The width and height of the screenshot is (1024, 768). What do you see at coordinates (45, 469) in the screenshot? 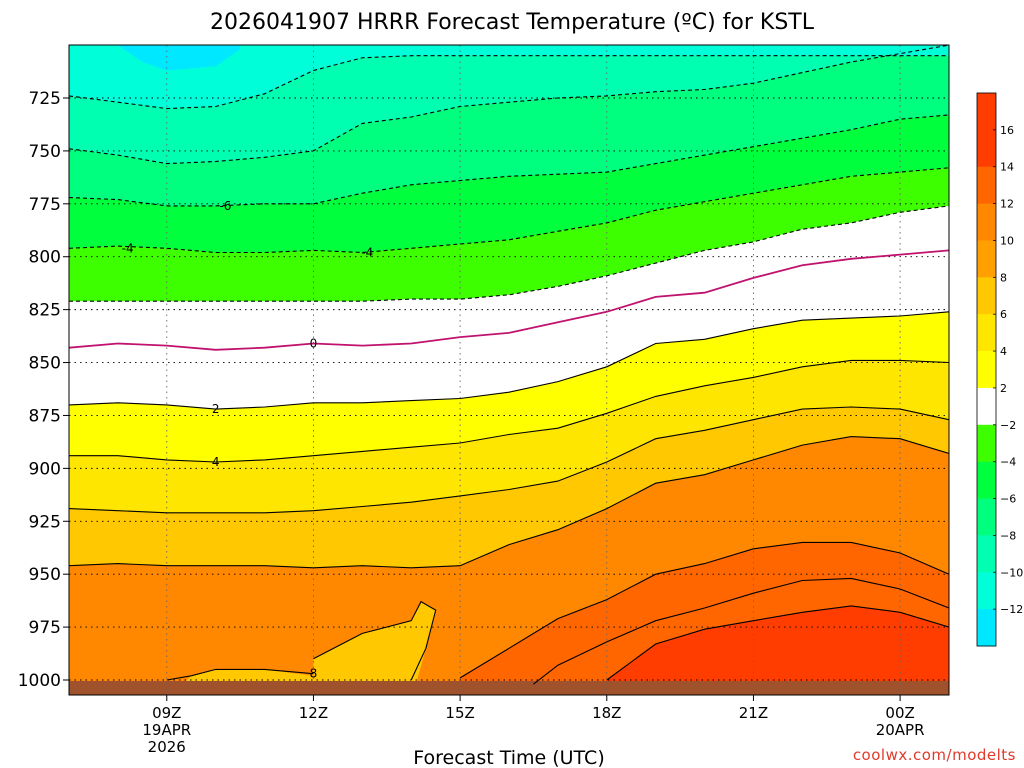
I see `y-tick-label: 900` at bounding box center [45, 469].